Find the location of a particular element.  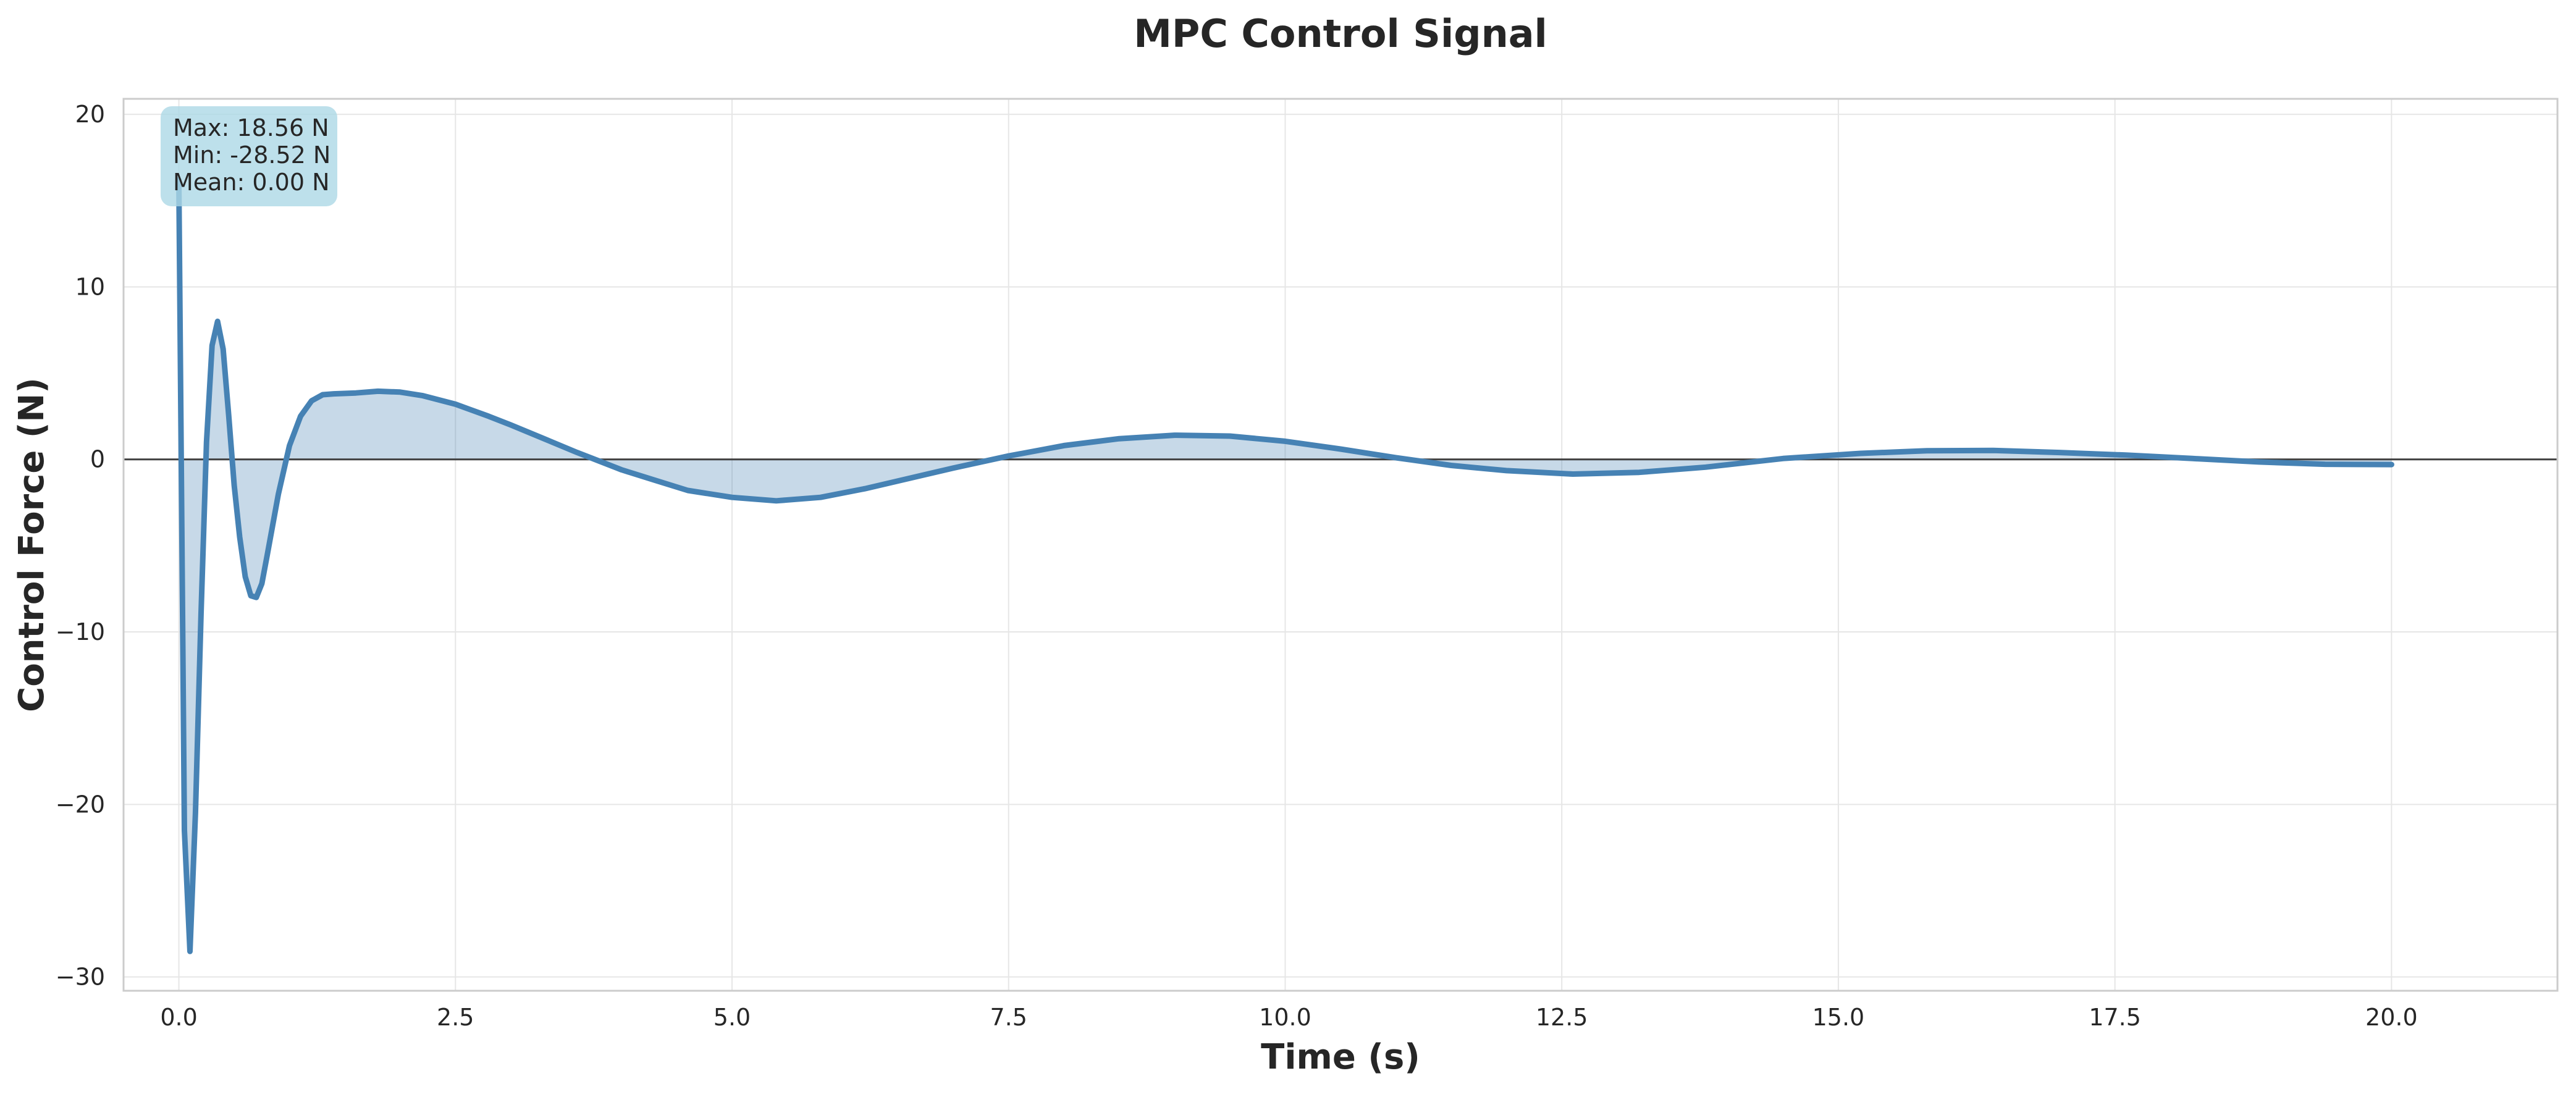

x-tick-label: 2.5 is located at coordinates (455, 1017).